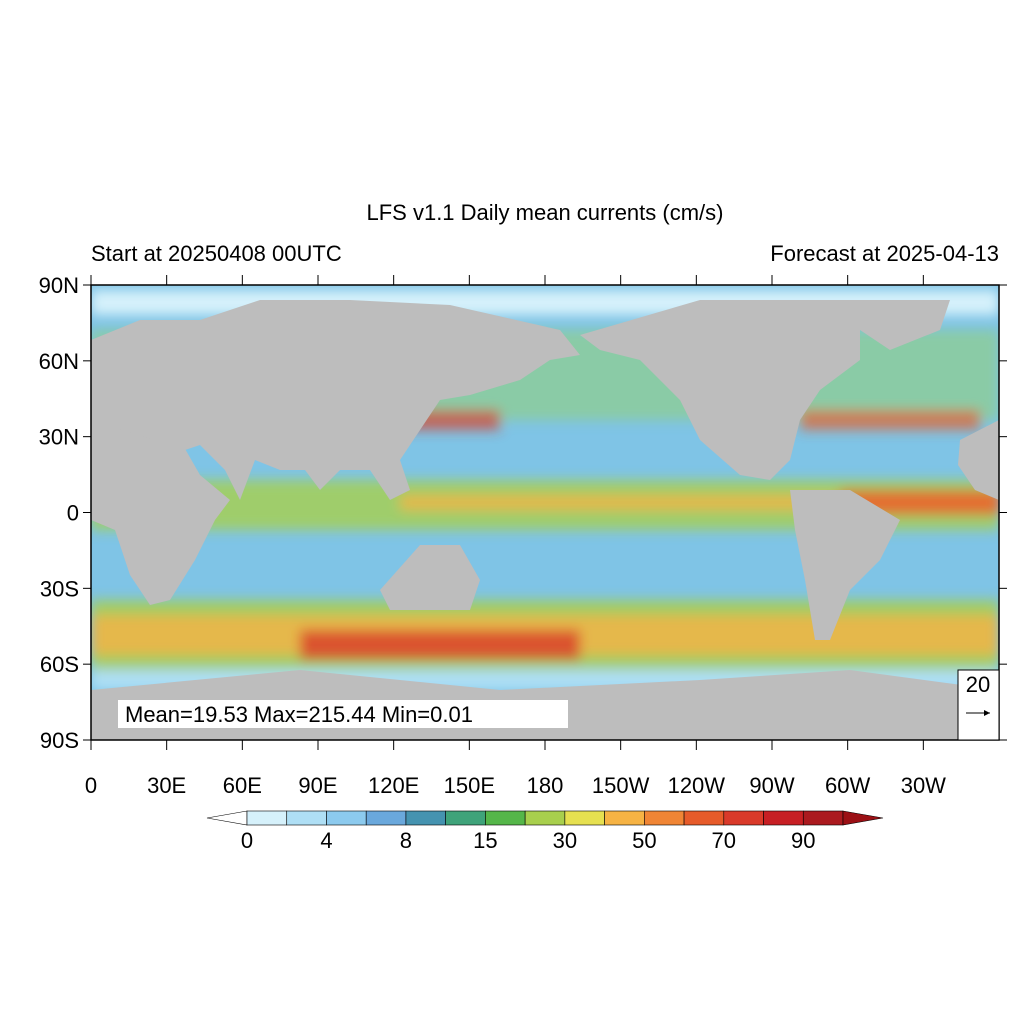 This screenshot has height=1029, width=1024. Describe the element at coordinates (978, 684) in the screenshot. I see `reference-vector-label: 20` at that location.